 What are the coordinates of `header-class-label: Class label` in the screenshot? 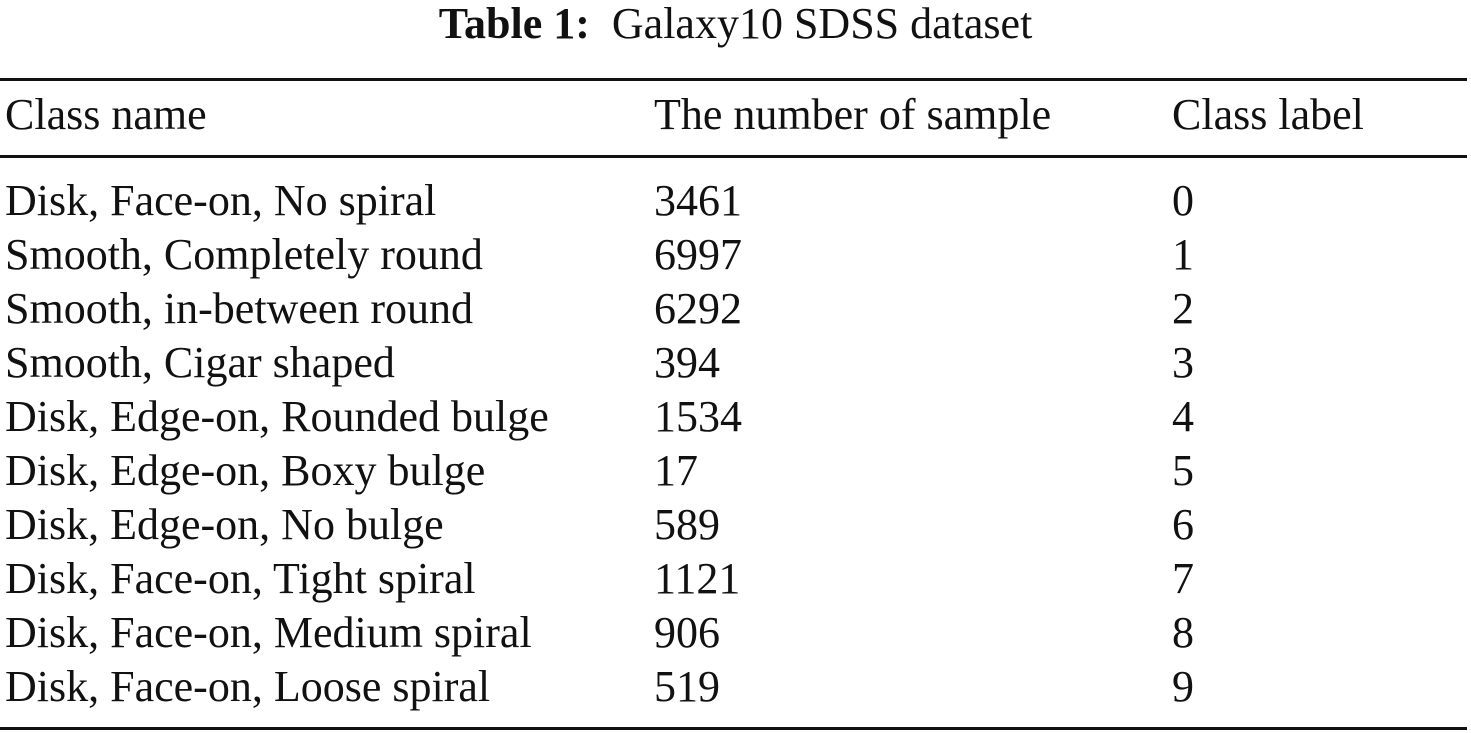 It's located at (1268, 114).